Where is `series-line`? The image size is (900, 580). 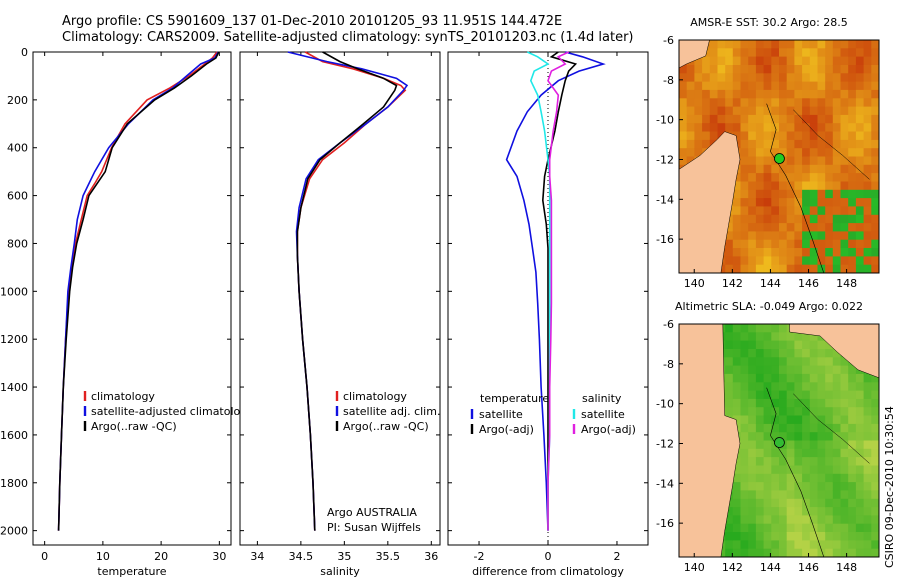
series-line is located at coordinates (138, 291).